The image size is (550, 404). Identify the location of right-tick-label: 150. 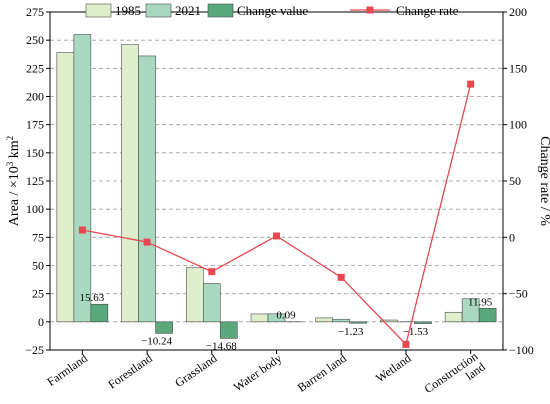
(518, 68).